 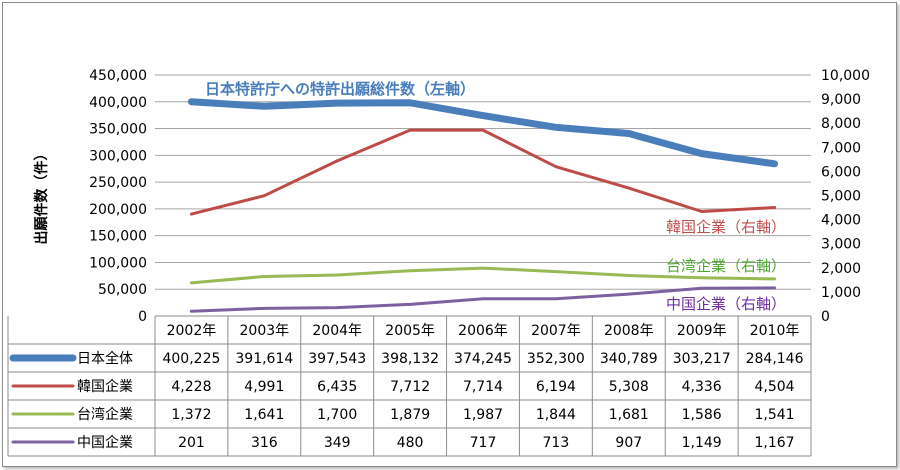 What do you see at coordinates (337, 359) in the screenshot?
I see `table-value: 397,543` at bounding box center [337, 359].